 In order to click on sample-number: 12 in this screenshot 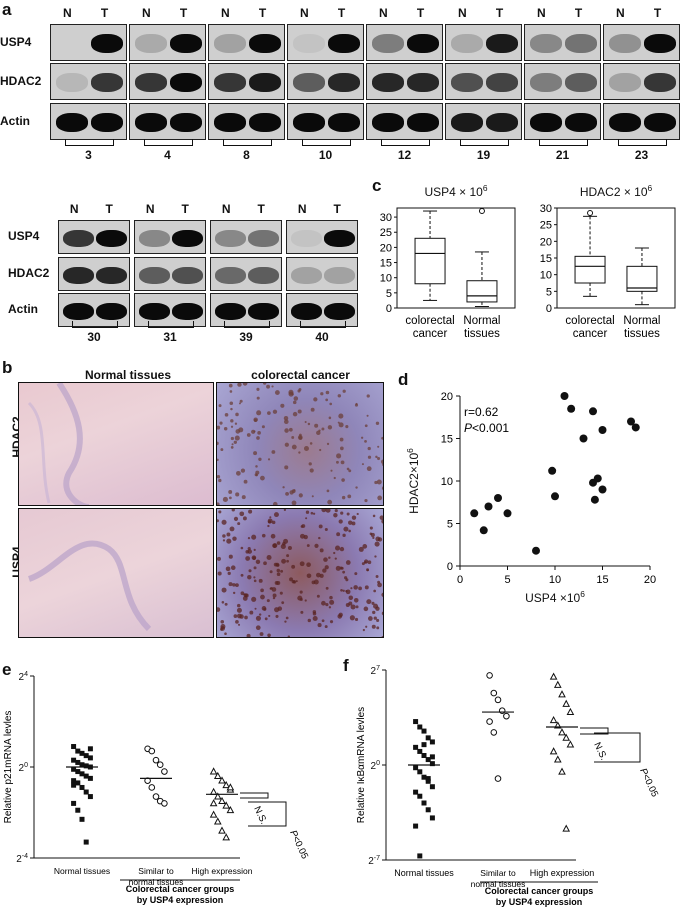, I will do `click(404, 155)`.